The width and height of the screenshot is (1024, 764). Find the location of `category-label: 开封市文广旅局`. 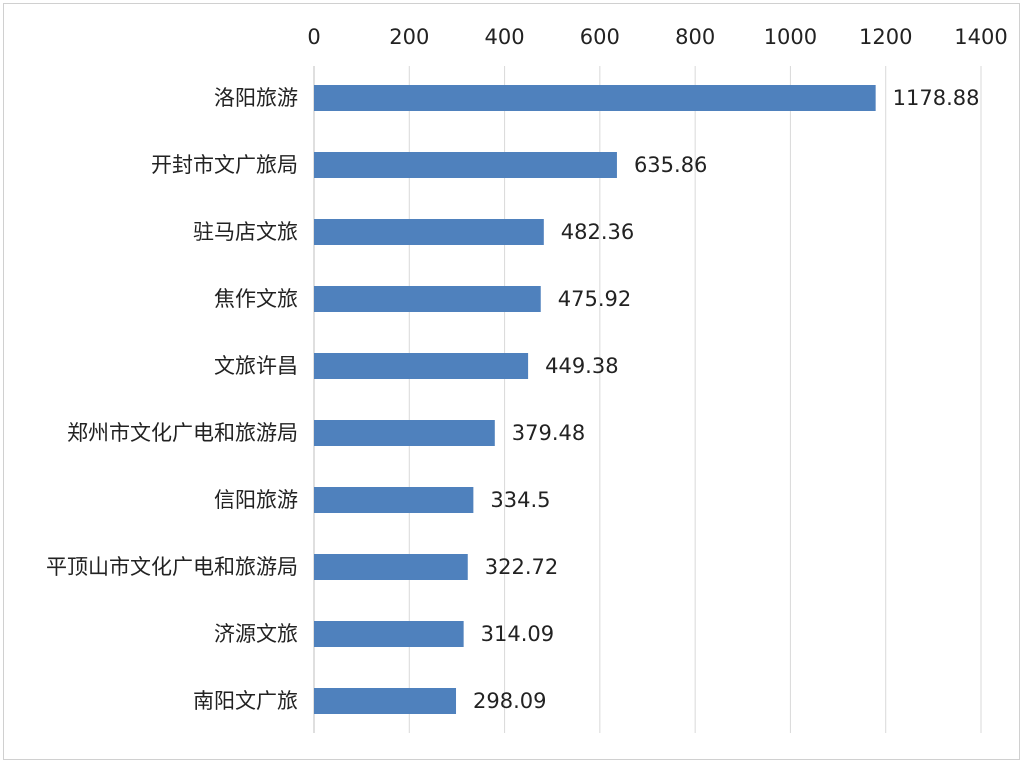

category-label: 开封市文广旅局 is located at coordinates (224, 165).